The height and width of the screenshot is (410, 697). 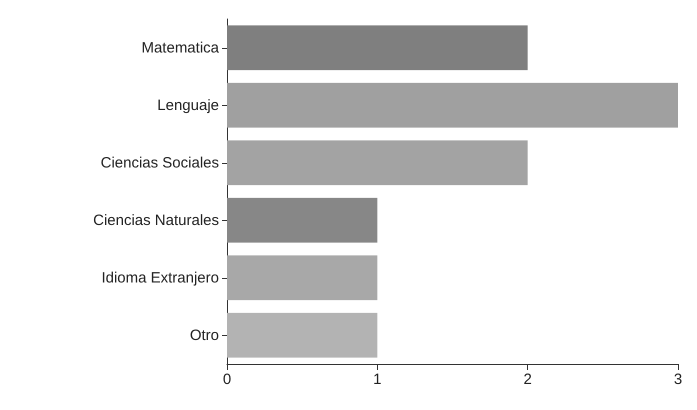 What do you see at coordinates (678, 379) in the screenshot?
I see `x-tick-label: 3` at bounding box center [678, 379].